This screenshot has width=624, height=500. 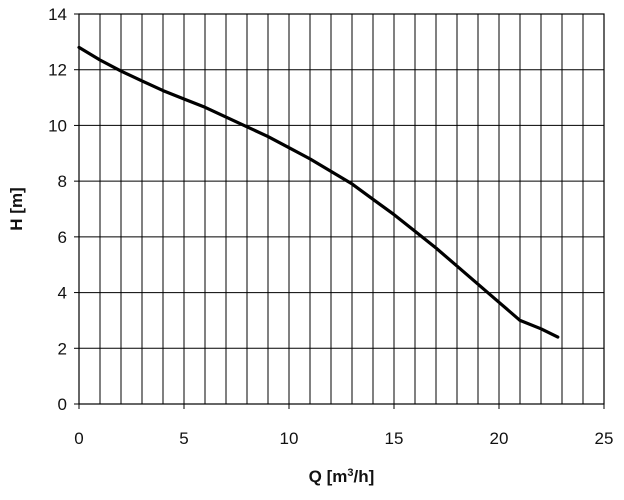 I want to click on x-tick-label: 25, so click(x=604, y=438).